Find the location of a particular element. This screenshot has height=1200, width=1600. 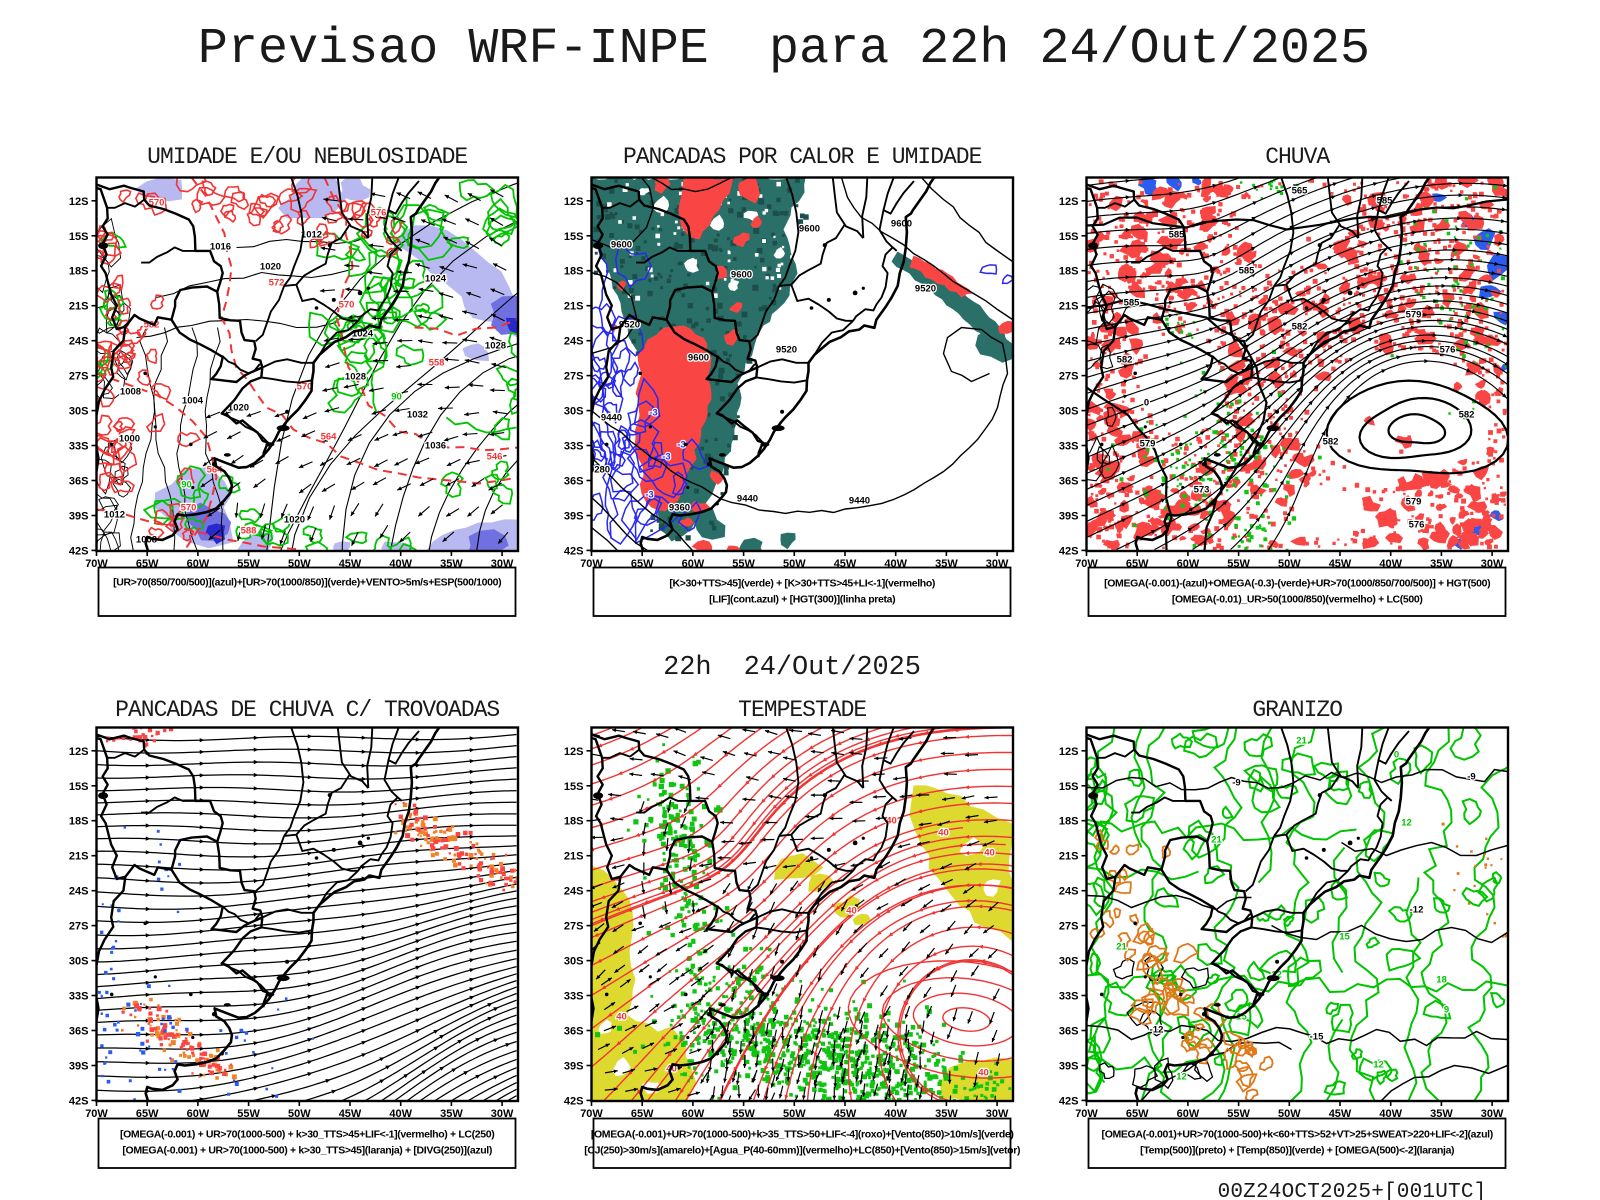

svg-text: GRANIZO is located at coordinates (1297, 710).